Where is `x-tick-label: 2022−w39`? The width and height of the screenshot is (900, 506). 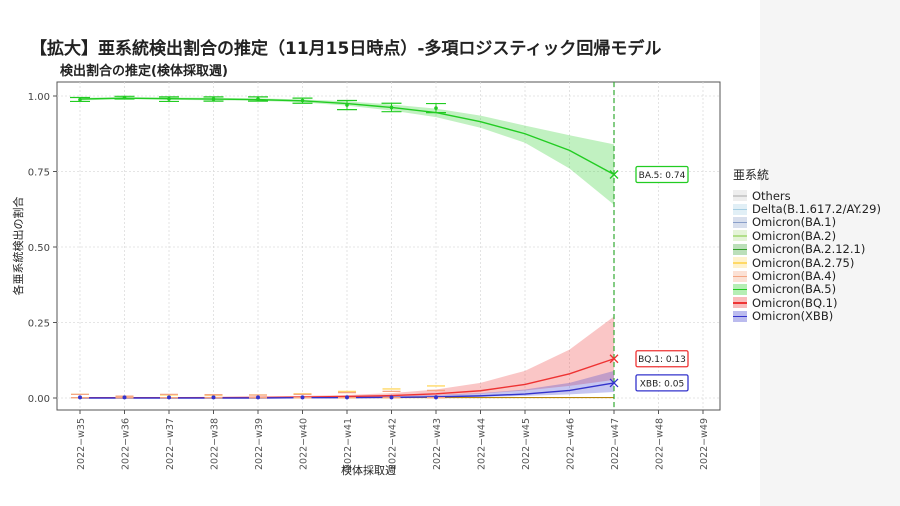 x-tick-label: 2022−w39 is located at coordinates (259, 444).